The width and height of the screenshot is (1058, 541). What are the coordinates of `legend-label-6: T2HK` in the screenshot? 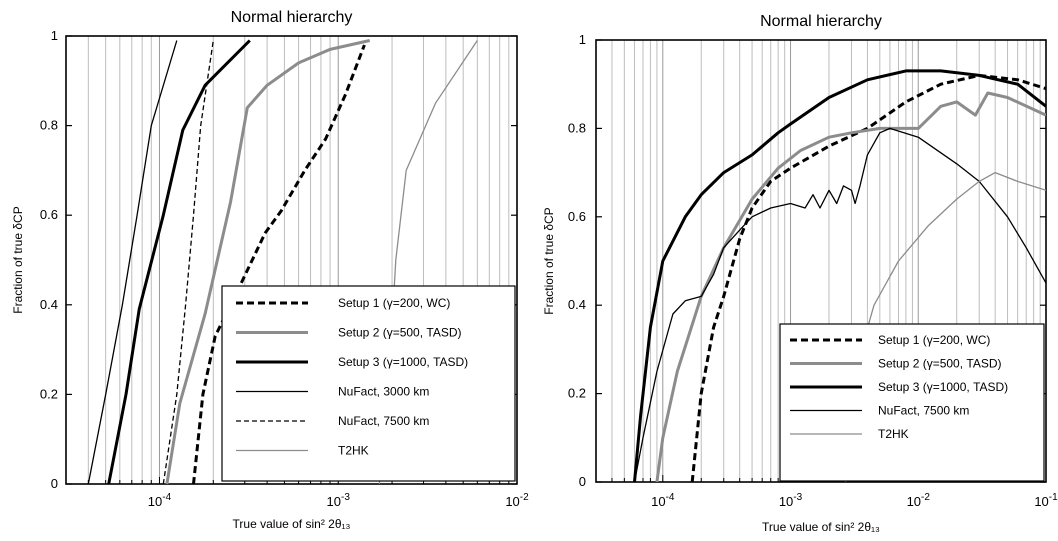 It's located at (353, 451).